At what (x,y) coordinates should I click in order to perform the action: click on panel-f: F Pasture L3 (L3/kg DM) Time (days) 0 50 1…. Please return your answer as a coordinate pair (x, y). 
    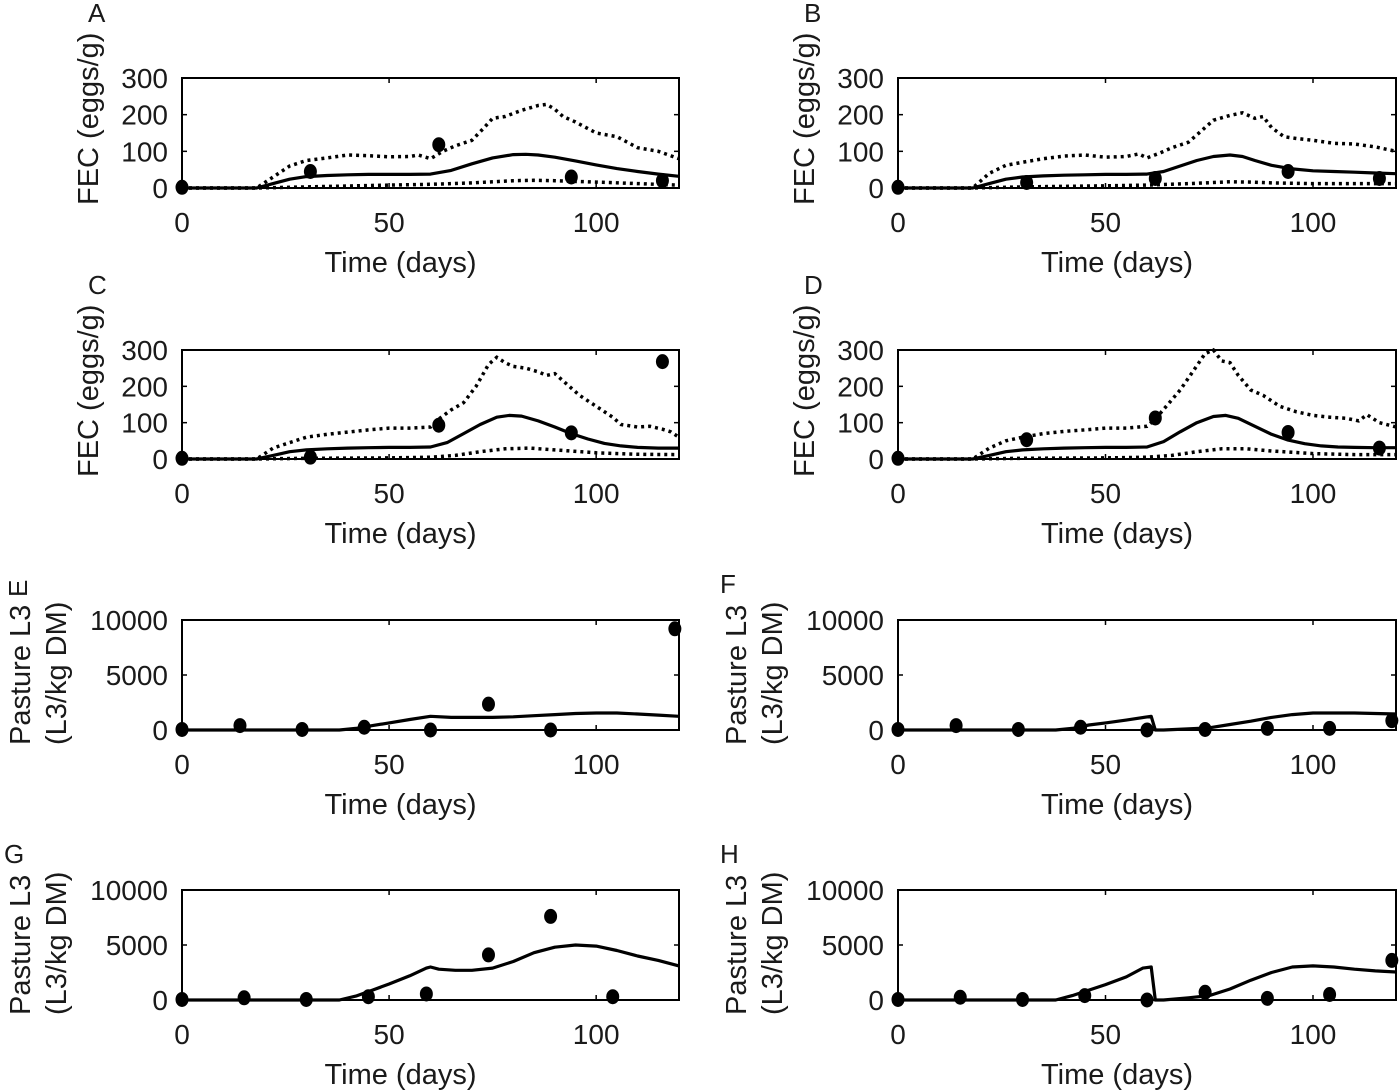
    Looking at the image, I should click on (1059, 695).